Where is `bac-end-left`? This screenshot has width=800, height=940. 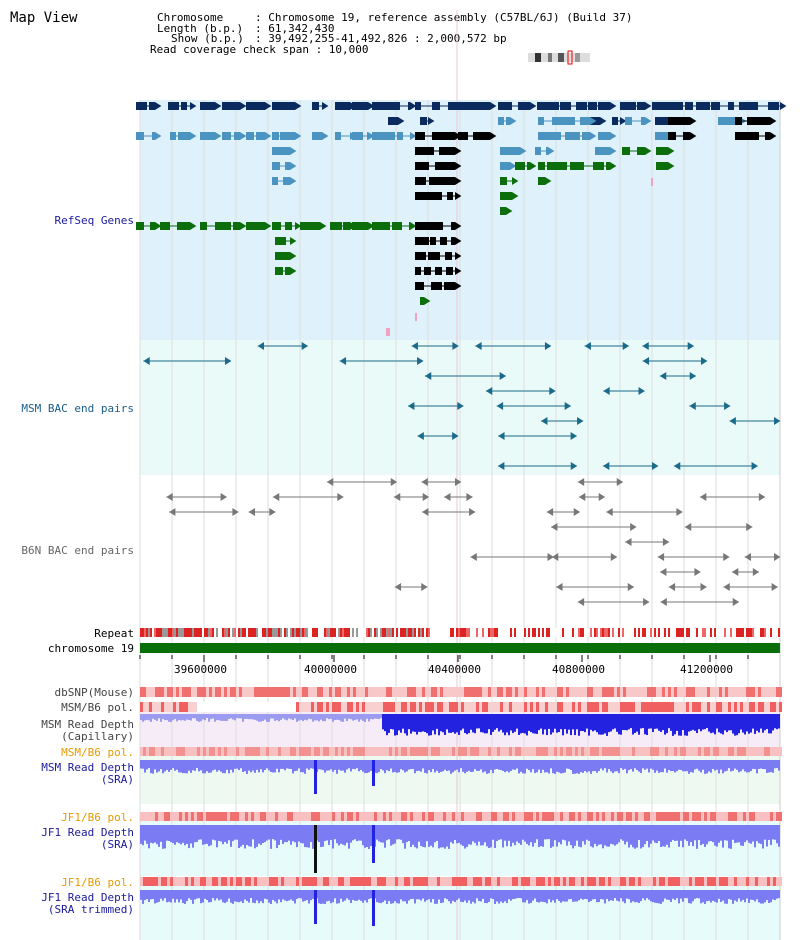 bac-end-left is located at coordinates (501, 466).